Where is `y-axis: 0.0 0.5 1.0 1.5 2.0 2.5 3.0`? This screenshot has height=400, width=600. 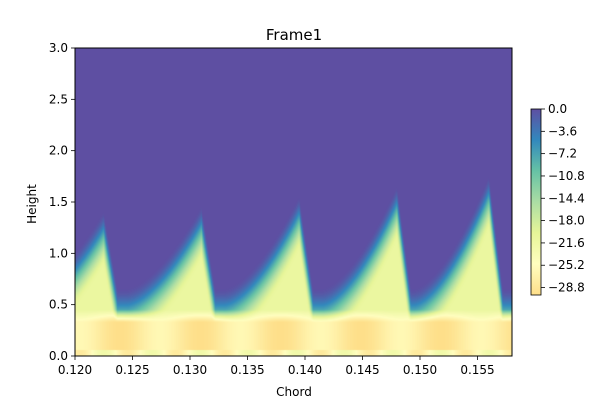 y-axis: 0.0 0.5 1.0 1.5 2.0 2.5 3.0 is located at coordinates (62, 202).